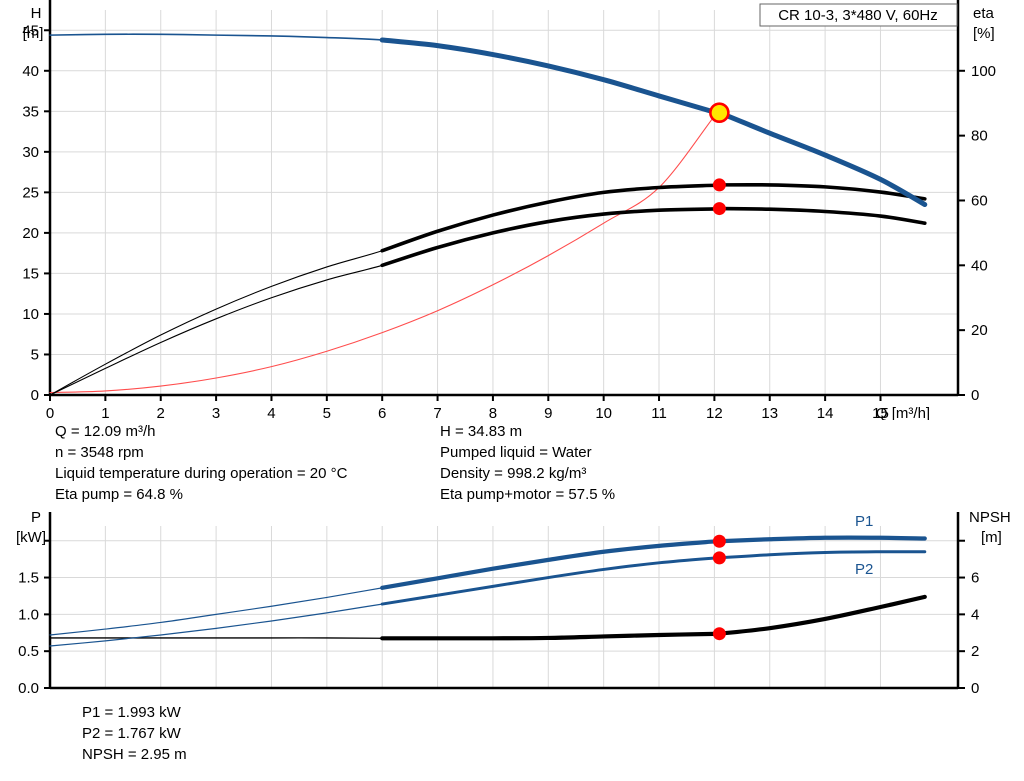 This screenshot has width=1024, height=781. Describe the element at coordinates (131, 712) in the screenshot. I see `result-p1: P1 = 1.993 kW` at that location.